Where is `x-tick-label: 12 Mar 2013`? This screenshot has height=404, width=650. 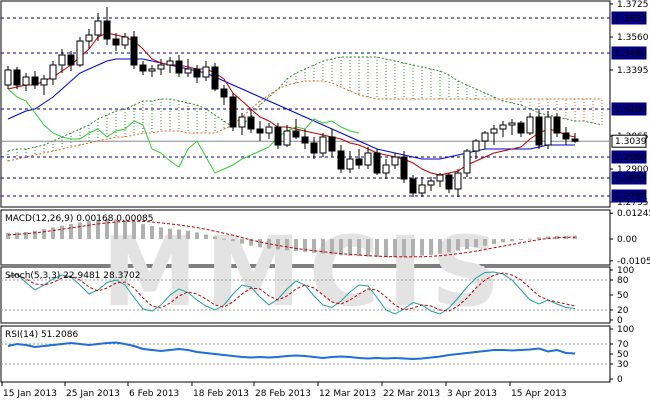
x-tick-label: 12 Mar 2013 is located at coordinates (347, 394).